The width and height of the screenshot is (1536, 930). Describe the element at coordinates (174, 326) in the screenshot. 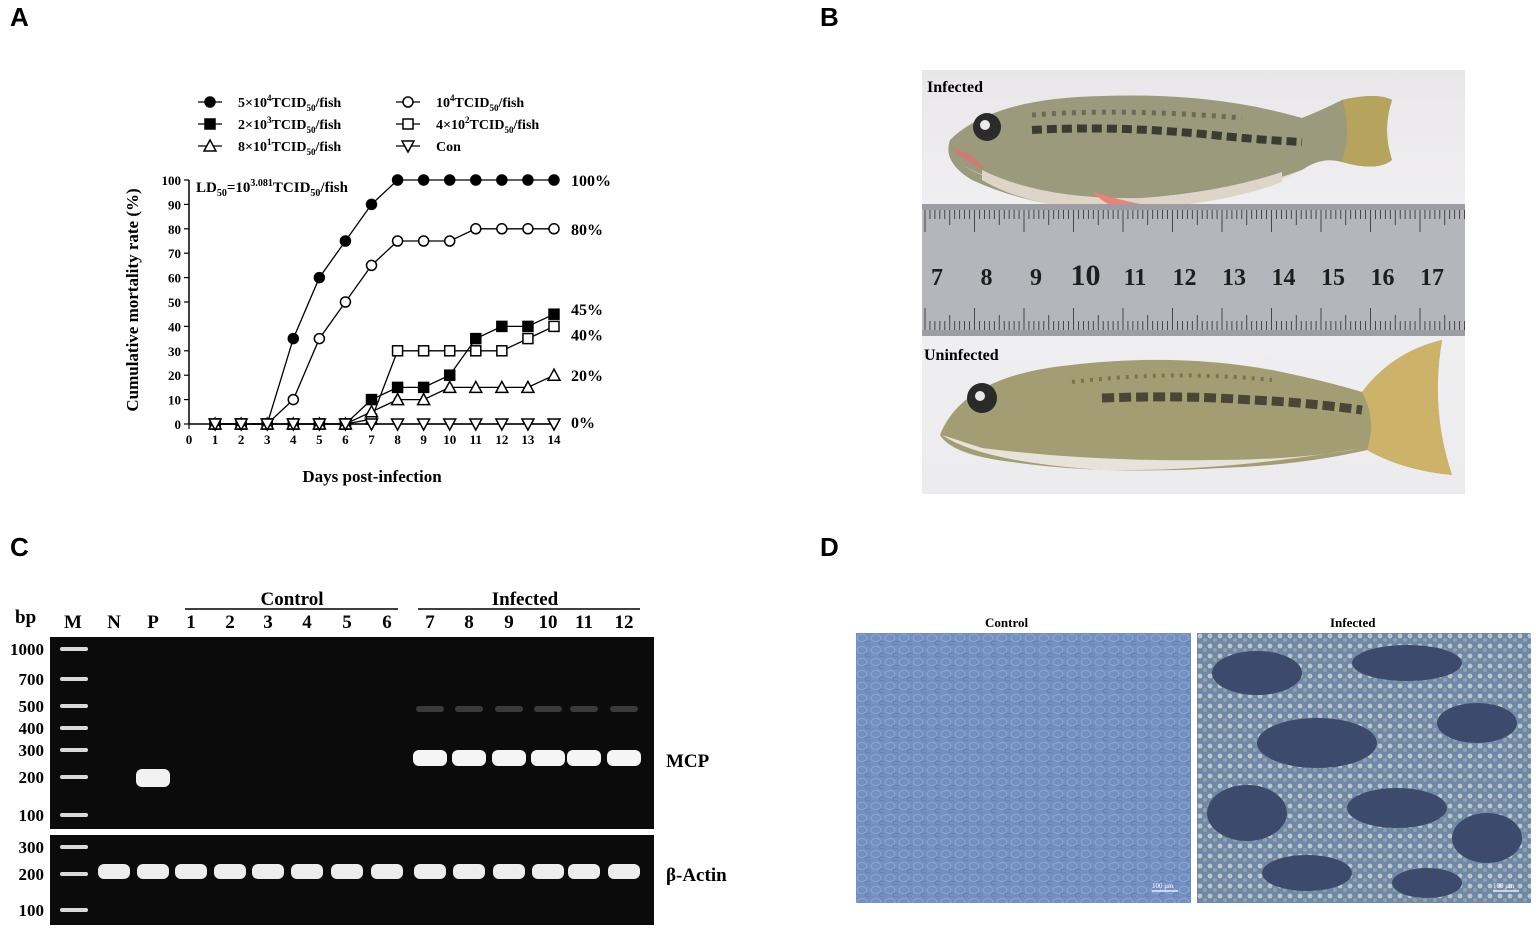

I see `y-tick-label: 40` at that location.